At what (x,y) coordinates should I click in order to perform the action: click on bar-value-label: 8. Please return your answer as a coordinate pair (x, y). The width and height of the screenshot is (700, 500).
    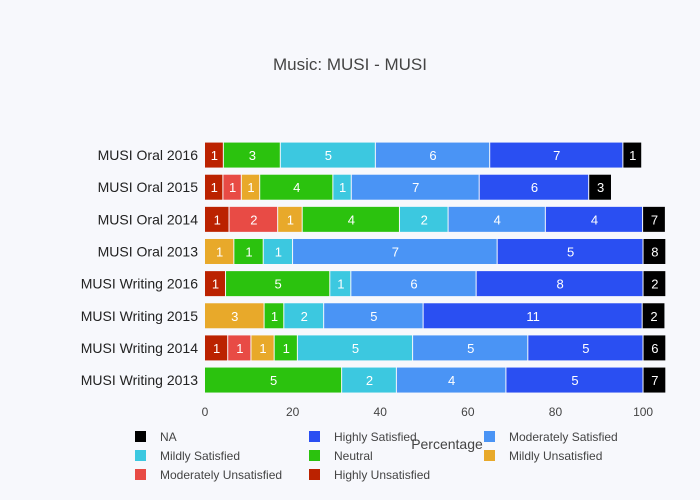
    Looking at the image, I should click on (559, 284).